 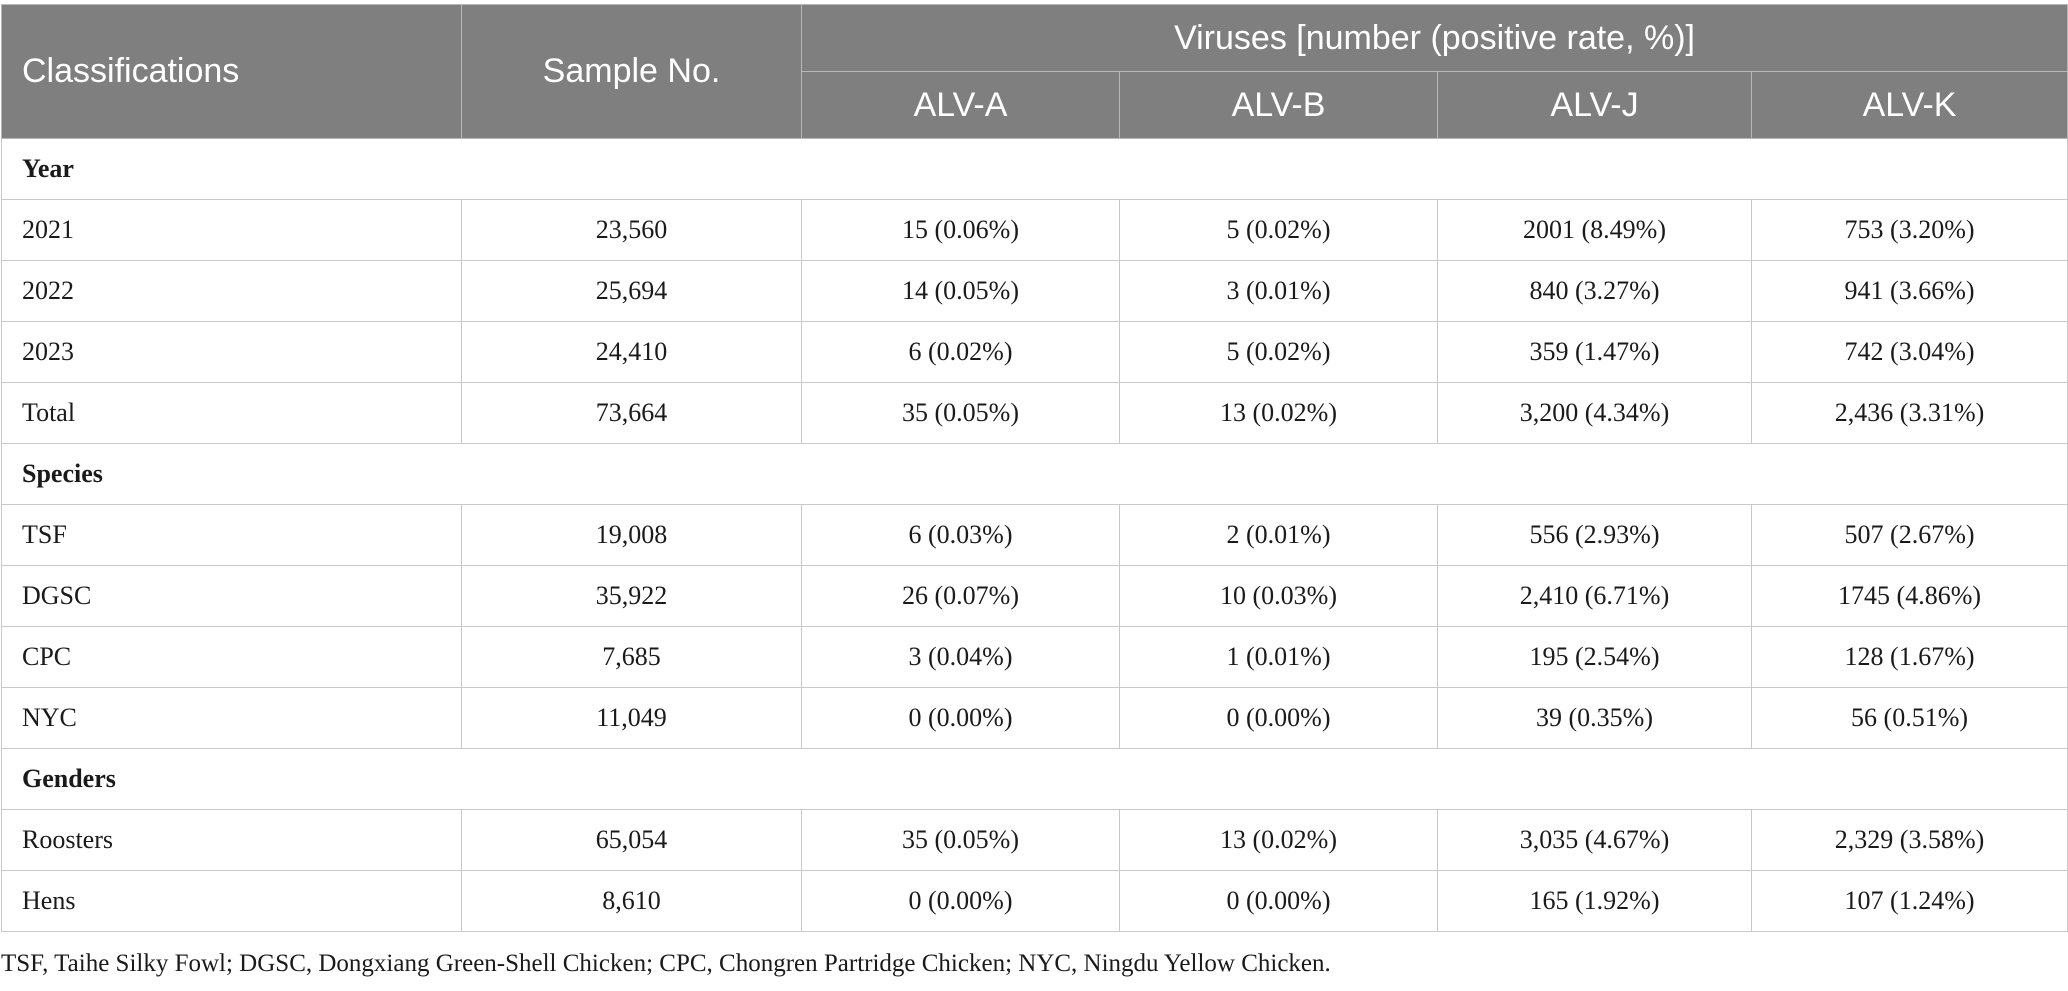 I want to click on sample-count: 65,054, so click(x=631, y=840).